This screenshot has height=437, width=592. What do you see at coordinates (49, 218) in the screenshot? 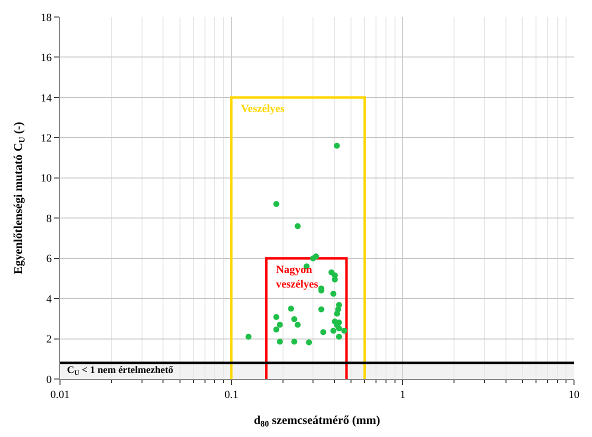
I see `y-tick-label: 8` at bounding box center [49, 218].